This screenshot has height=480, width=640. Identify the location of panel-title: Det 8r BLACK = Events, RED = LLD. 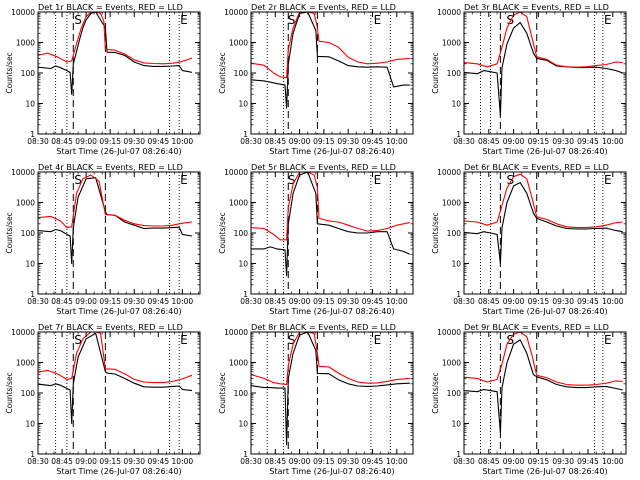
(323, 327).